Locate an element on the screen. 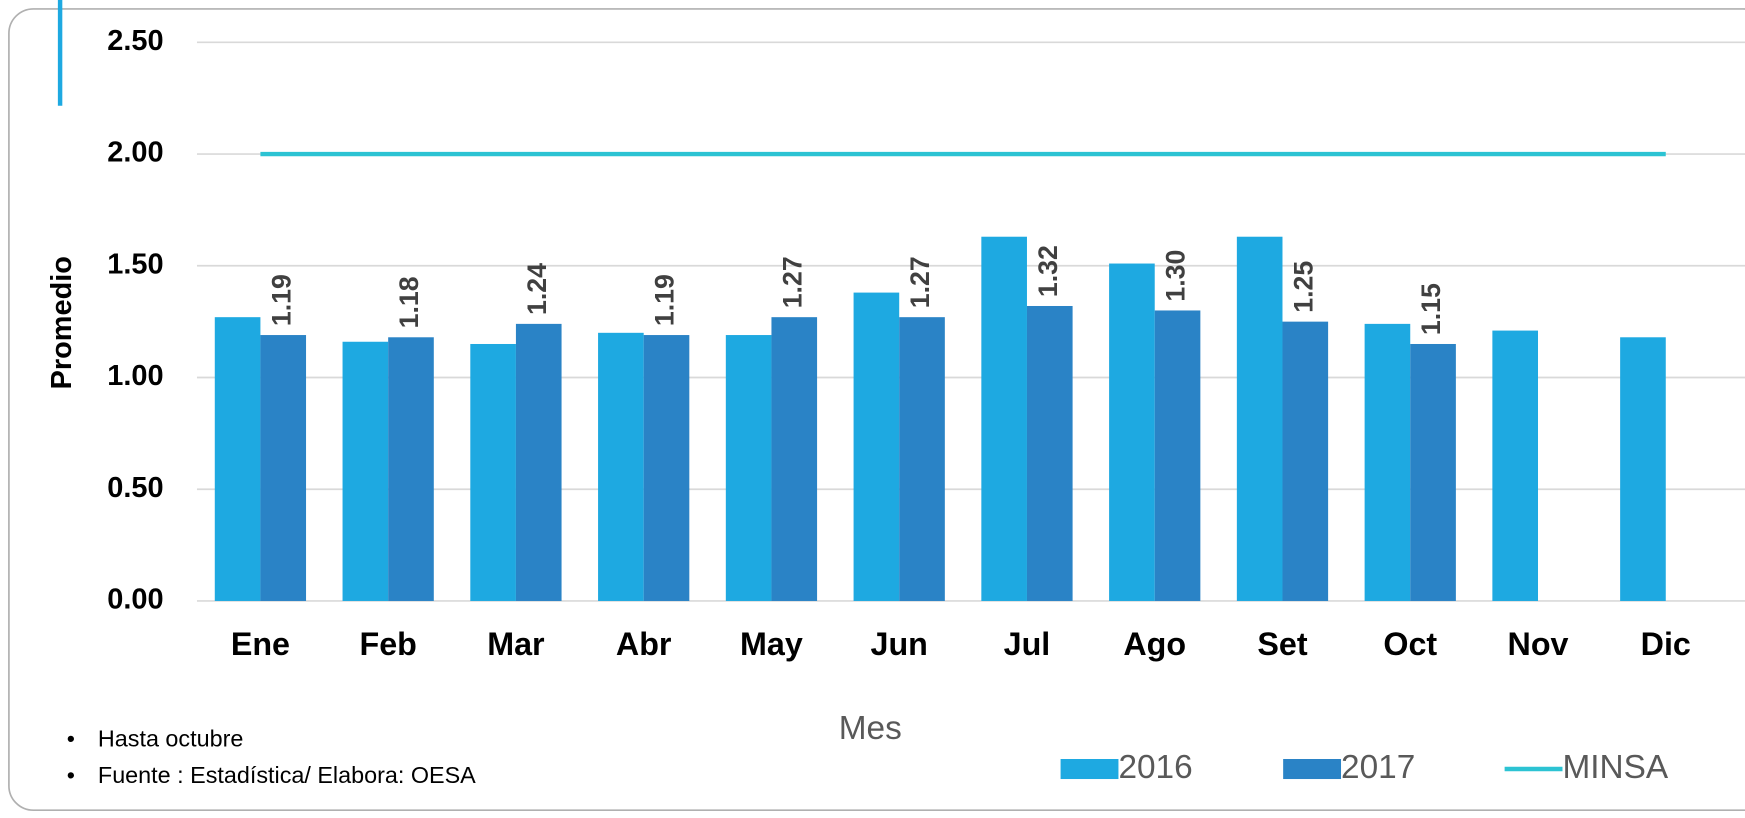 This screenshot has width=1745, height=818. x-tick-label: Oct is located at coordinates (1410, 644).